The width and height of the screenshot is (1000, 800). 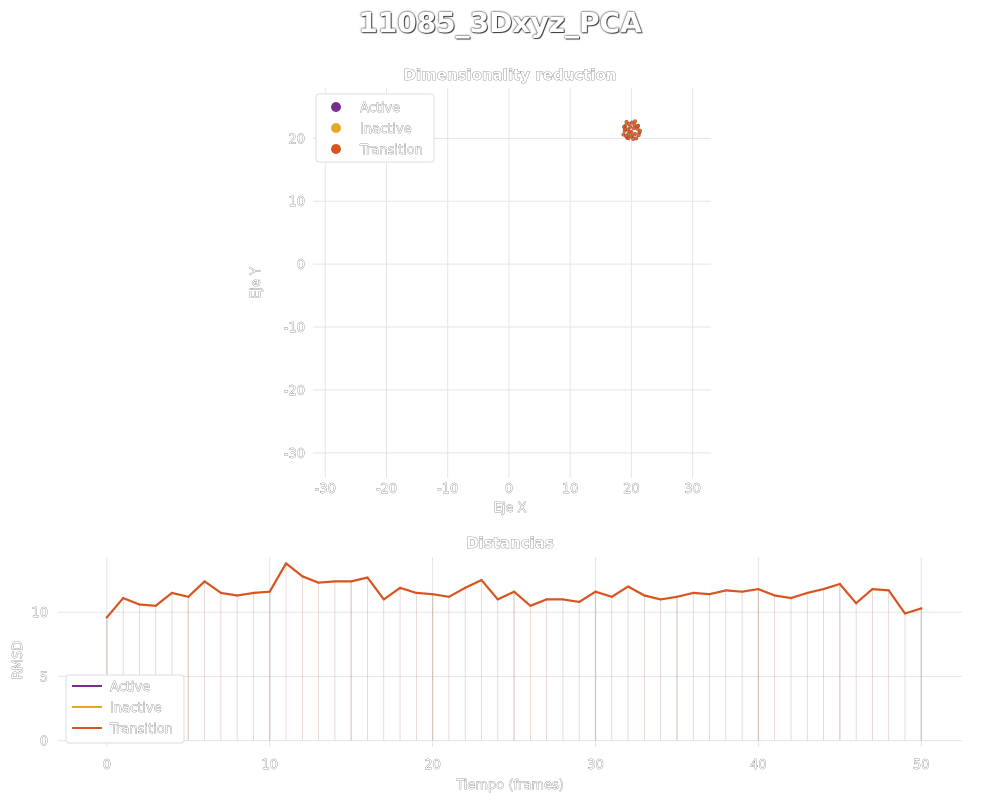 I want to click on scatter-legend: Active Inactive Transition, so click(x=375, y=128).